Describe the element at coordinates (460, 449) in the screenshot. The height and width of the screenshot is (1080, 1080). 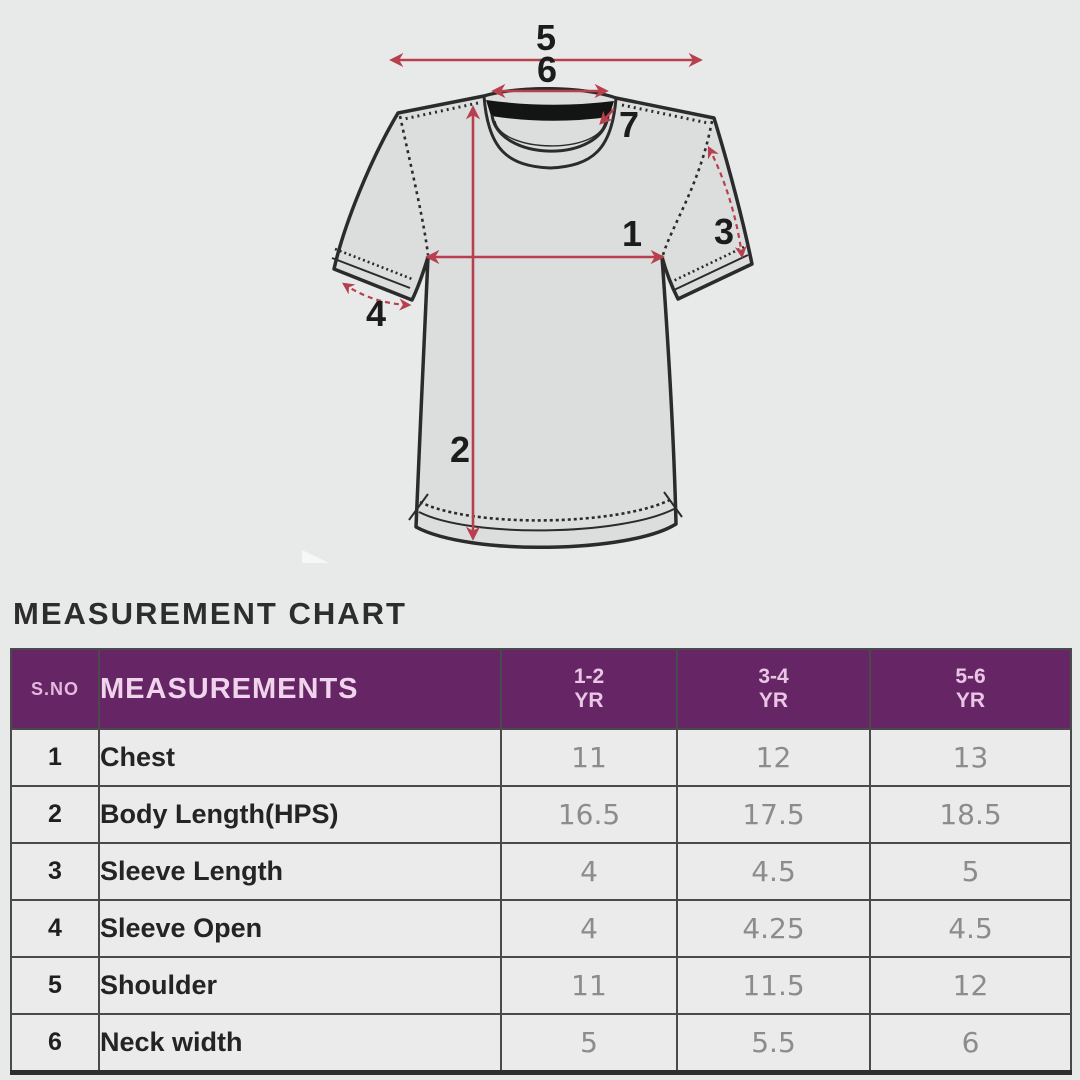
I see `label-body-length: 2` at that location.